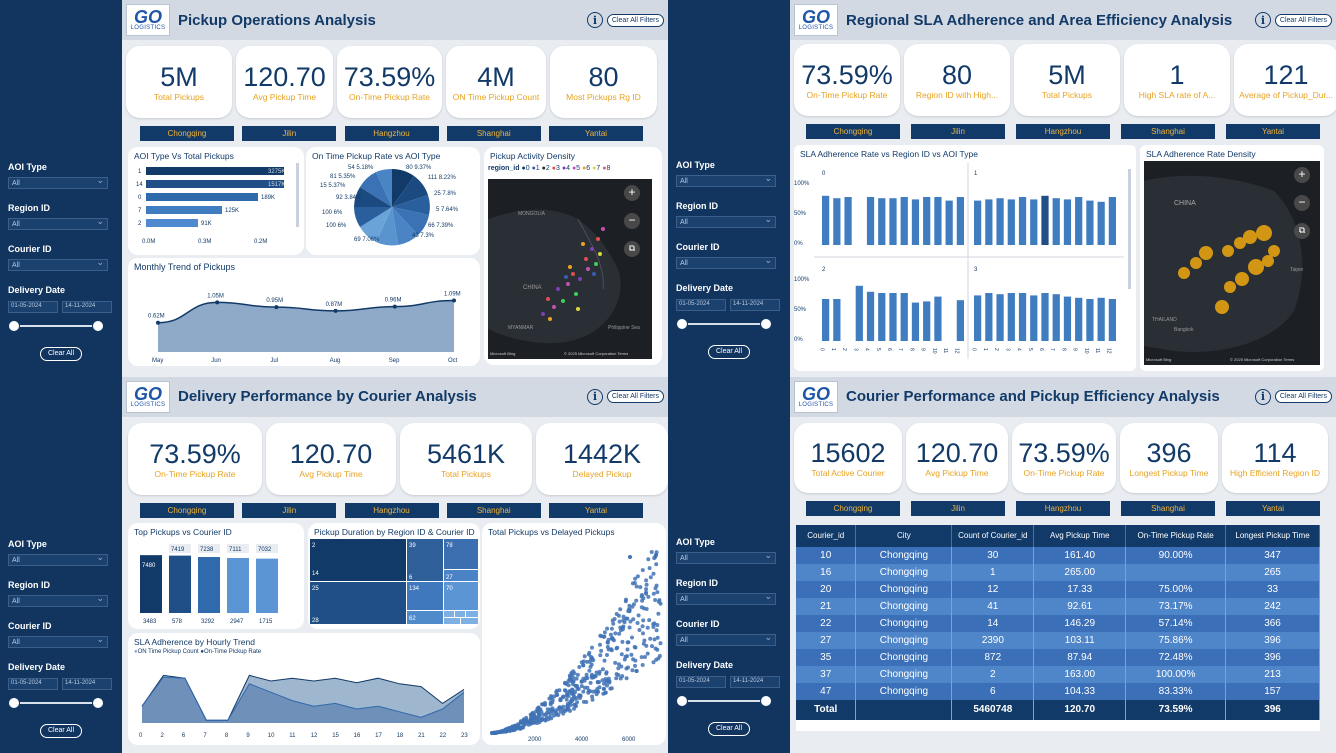  Describe the element at coordinates (1058, 623) in the screenshot. I see `table-row: 22 Chongqing 14 146.29 57.14% 366` at that location.